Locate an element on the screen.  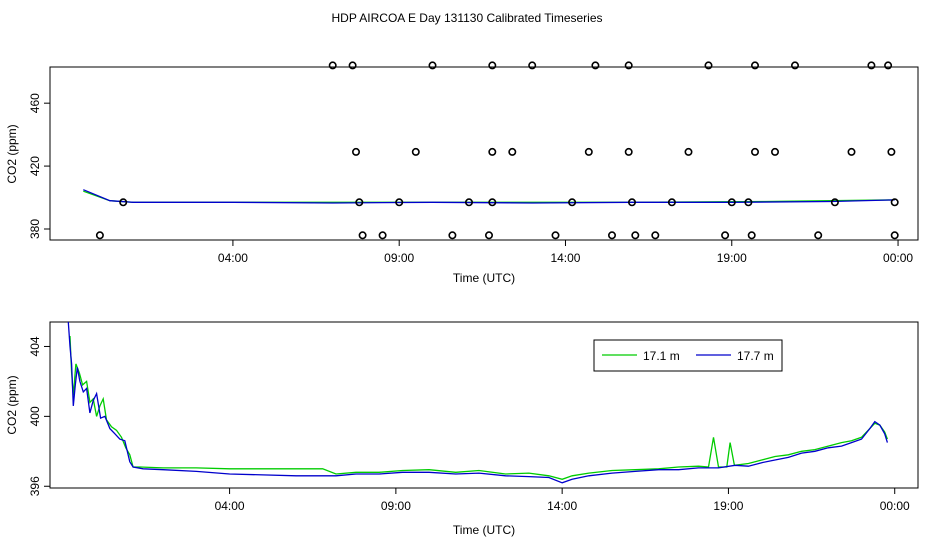
y-tick-label: 396 is located at coordinates (35, 486).